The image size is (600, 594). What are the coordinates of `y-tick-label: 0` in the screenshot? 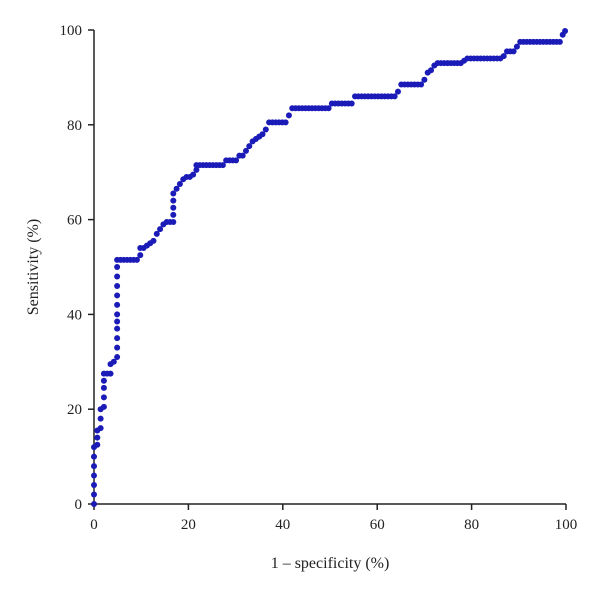 It's located at (79, 505).